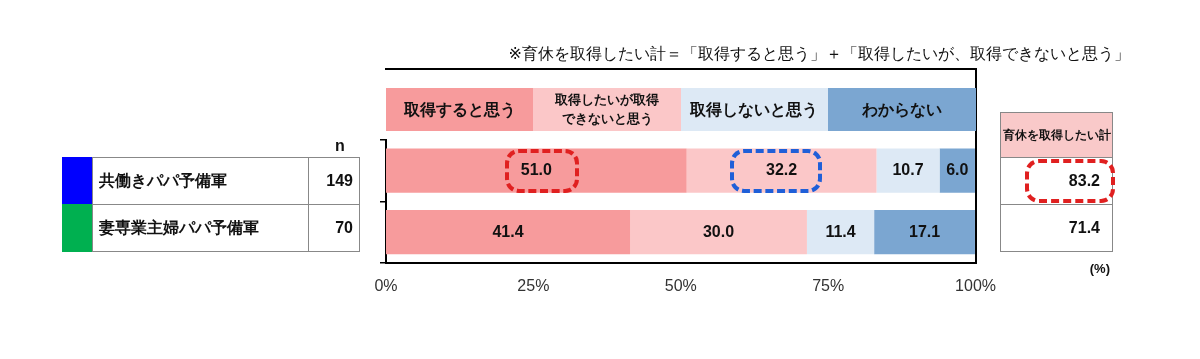  What do you see at coordinates (1056, 135) in the screenshot?
I see `text: 育休を取得したい計` at bounding box center [1056, 135].